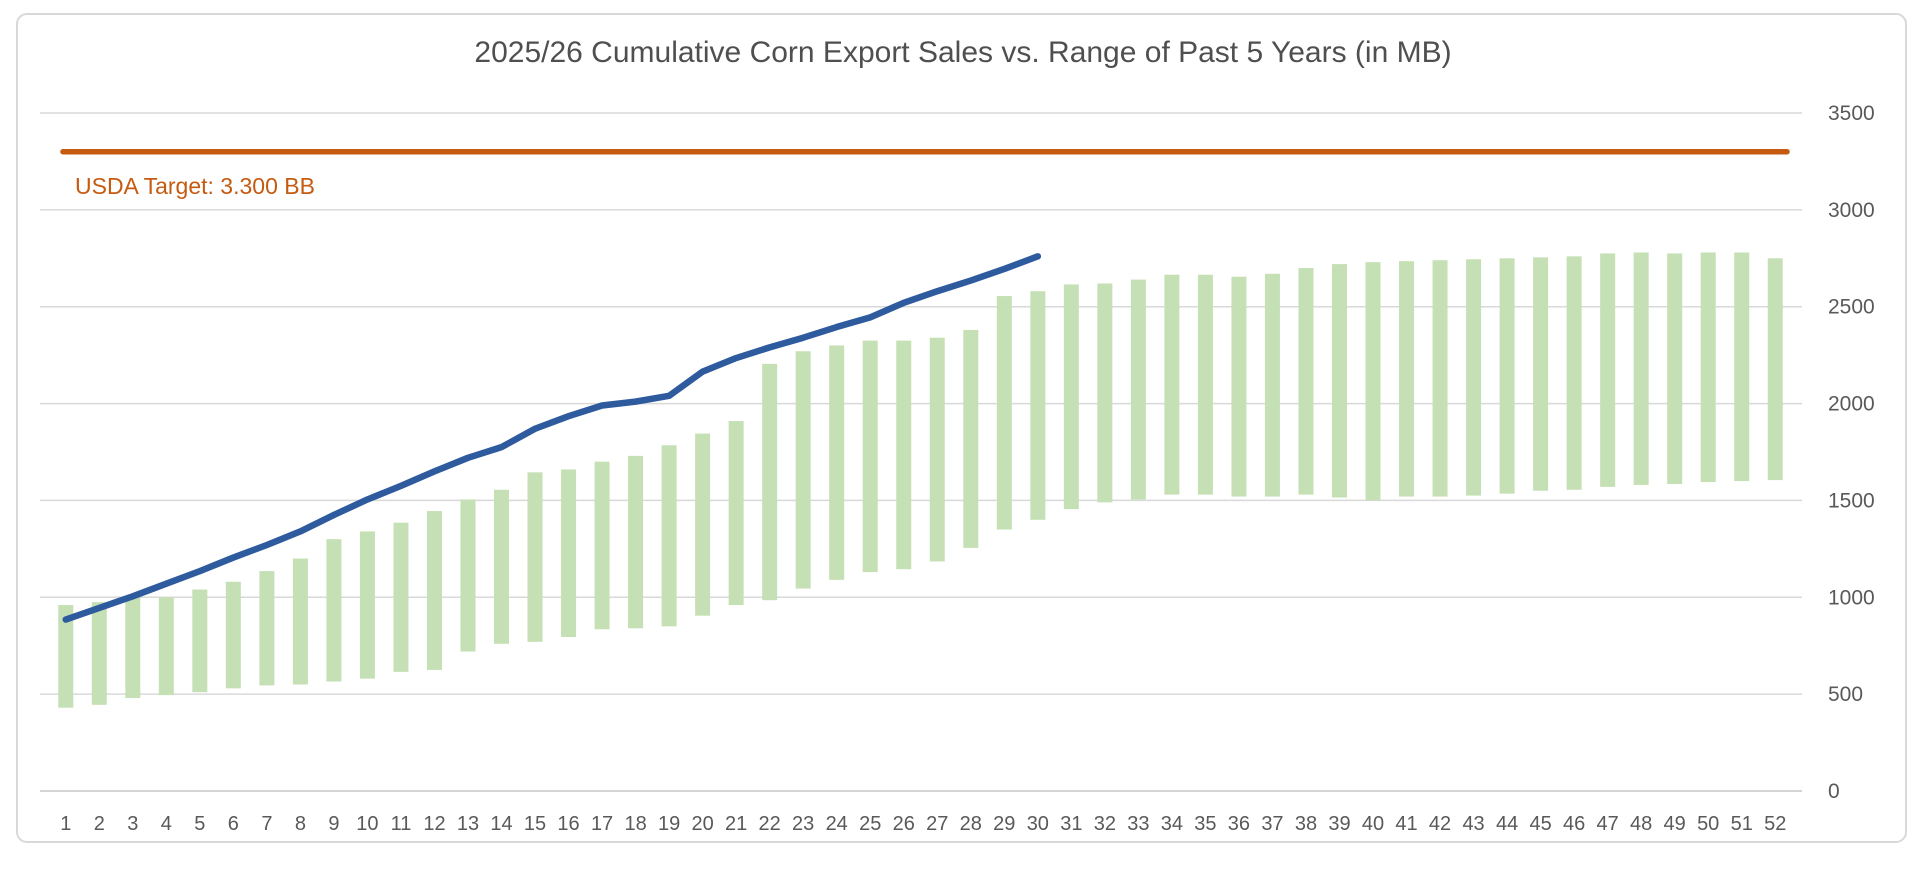 This screenshot has height=882, width=1920. What do you see at coordinates (501, 824) in the screenshot?
I see `svg-text: 14` at bounding box center [501, 824].